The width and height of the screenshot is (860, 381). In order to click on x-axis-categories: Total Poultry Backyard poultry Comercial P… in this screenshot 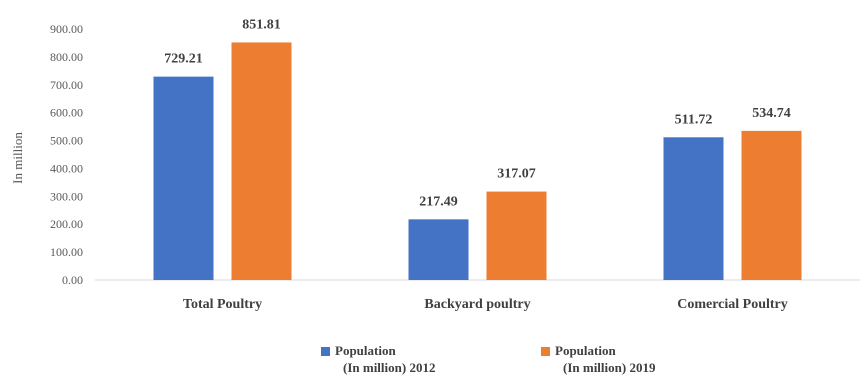, I will do `click(485, 304)`.